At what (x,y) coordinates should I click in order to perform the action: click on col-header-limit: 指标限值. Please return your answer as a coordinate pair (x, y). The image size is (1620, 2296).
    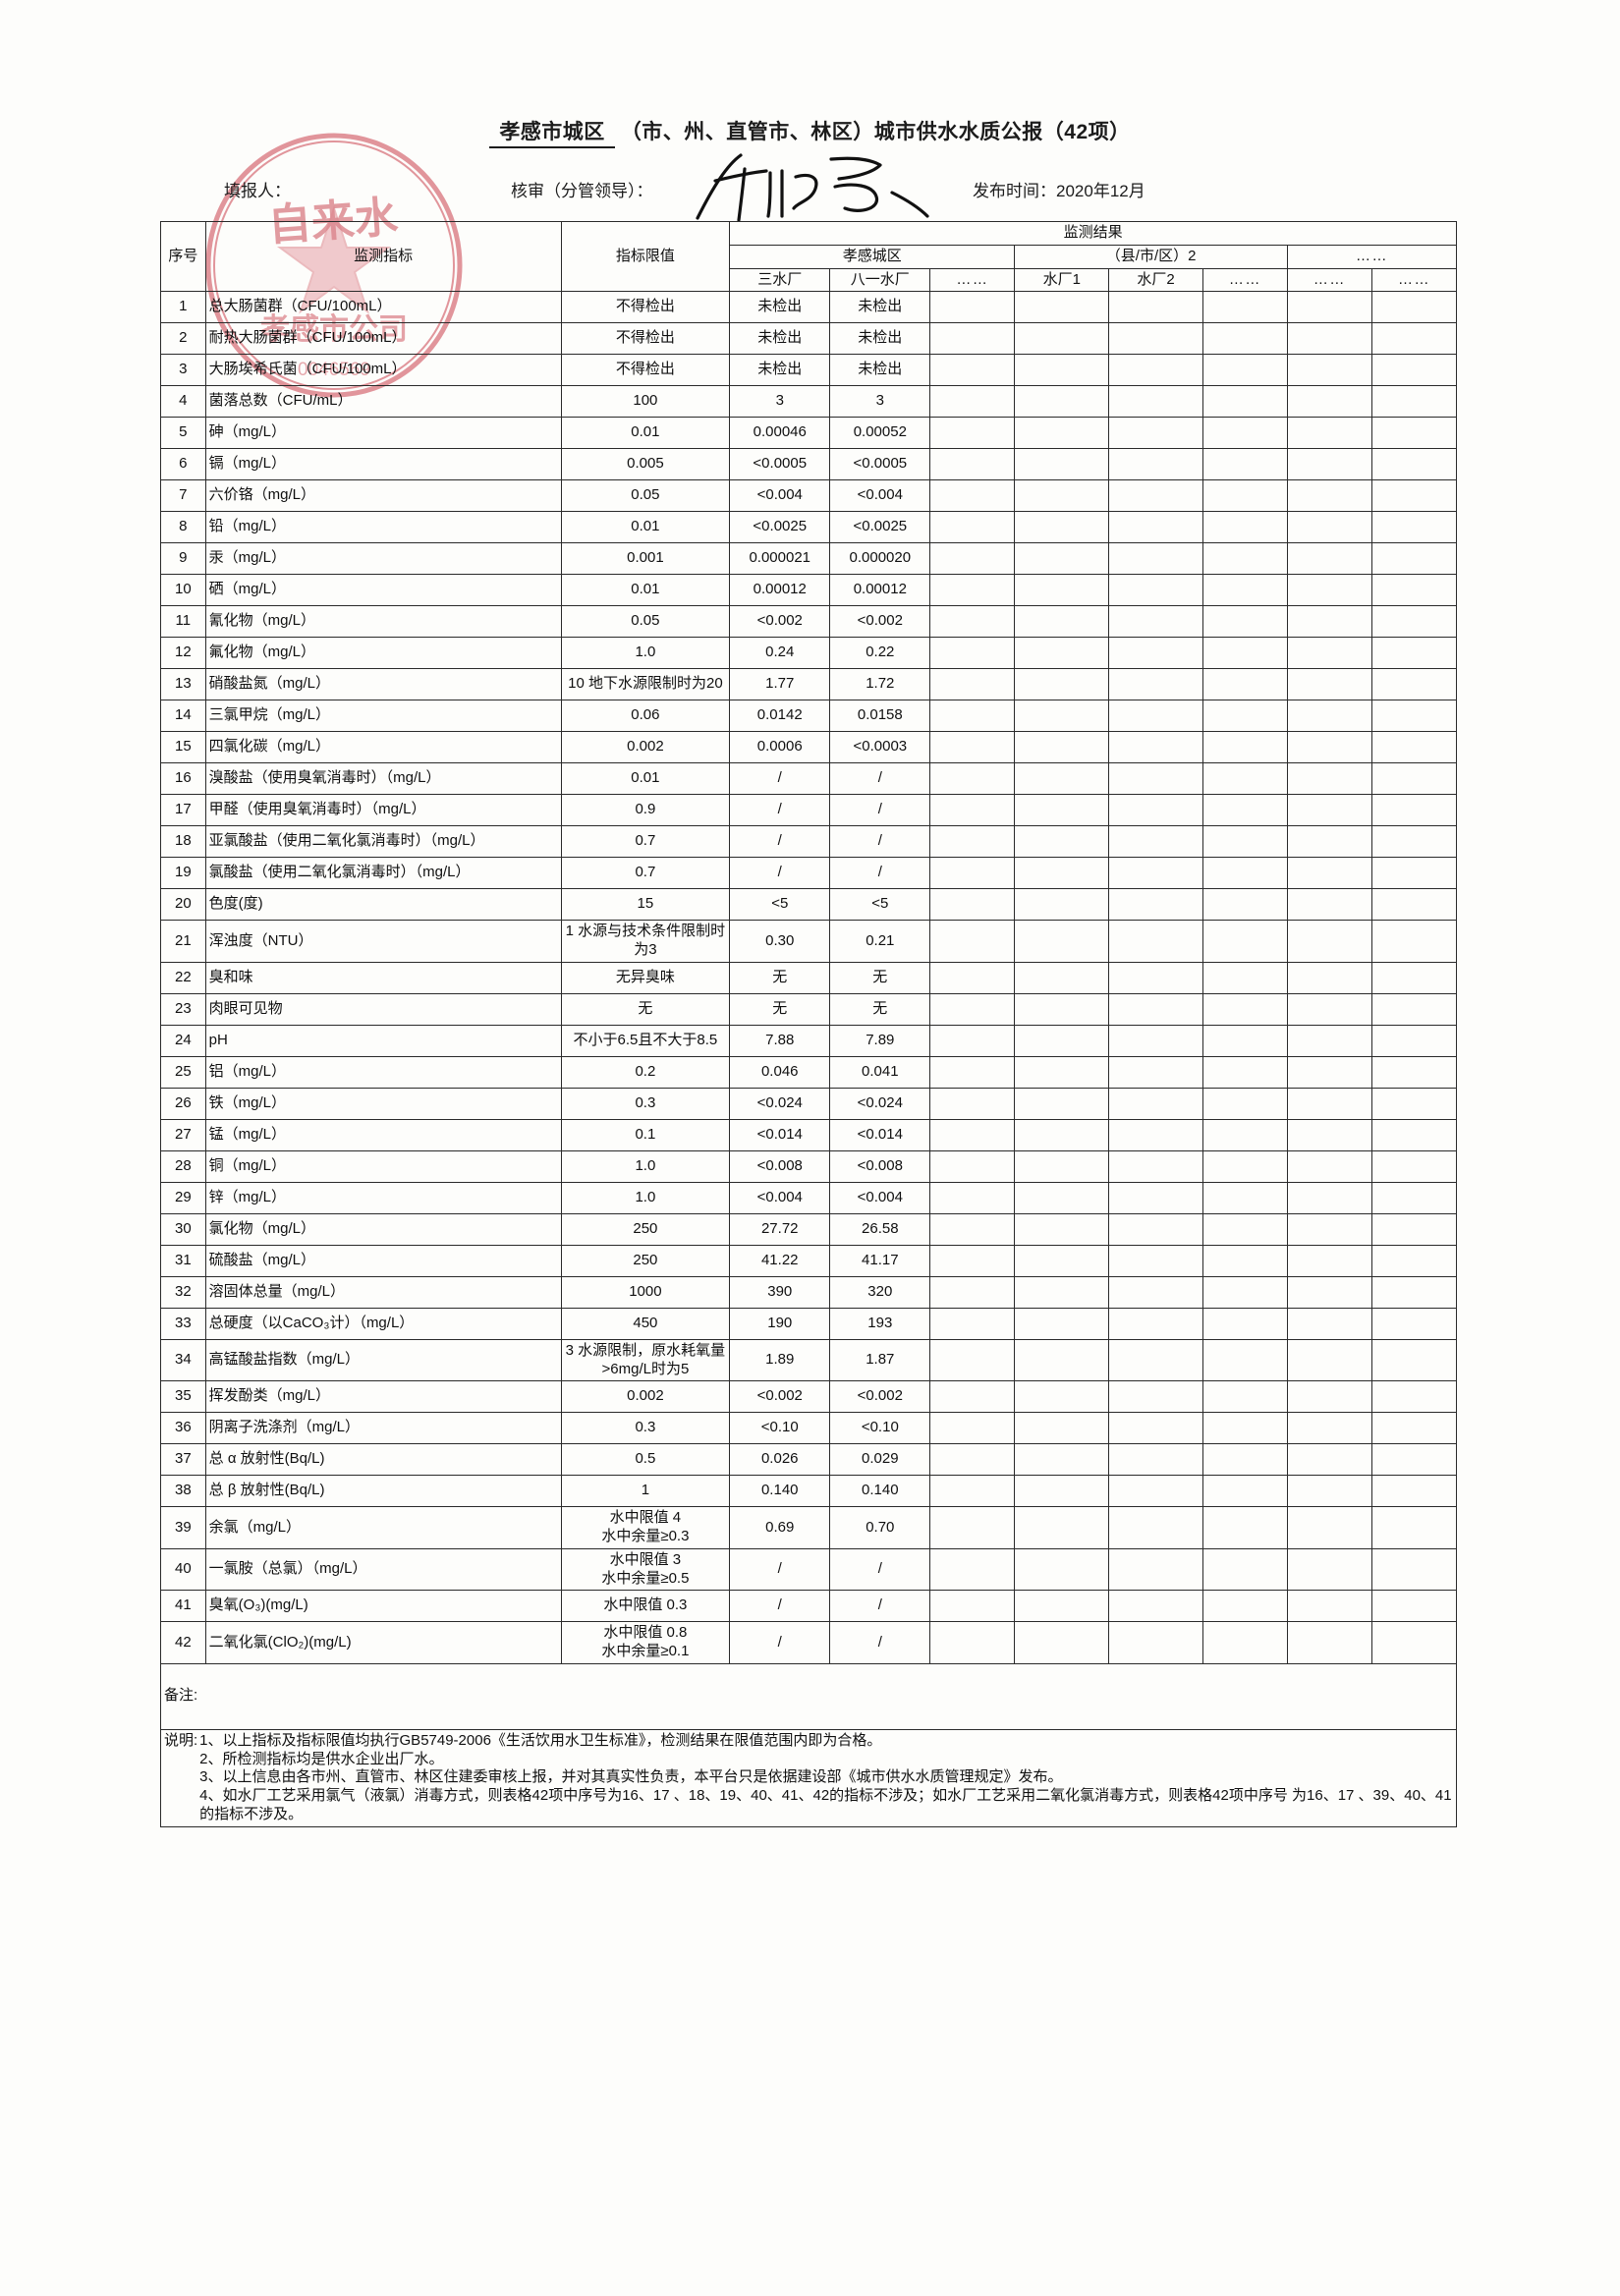
    Looking at the image, I should click on (645, 256).